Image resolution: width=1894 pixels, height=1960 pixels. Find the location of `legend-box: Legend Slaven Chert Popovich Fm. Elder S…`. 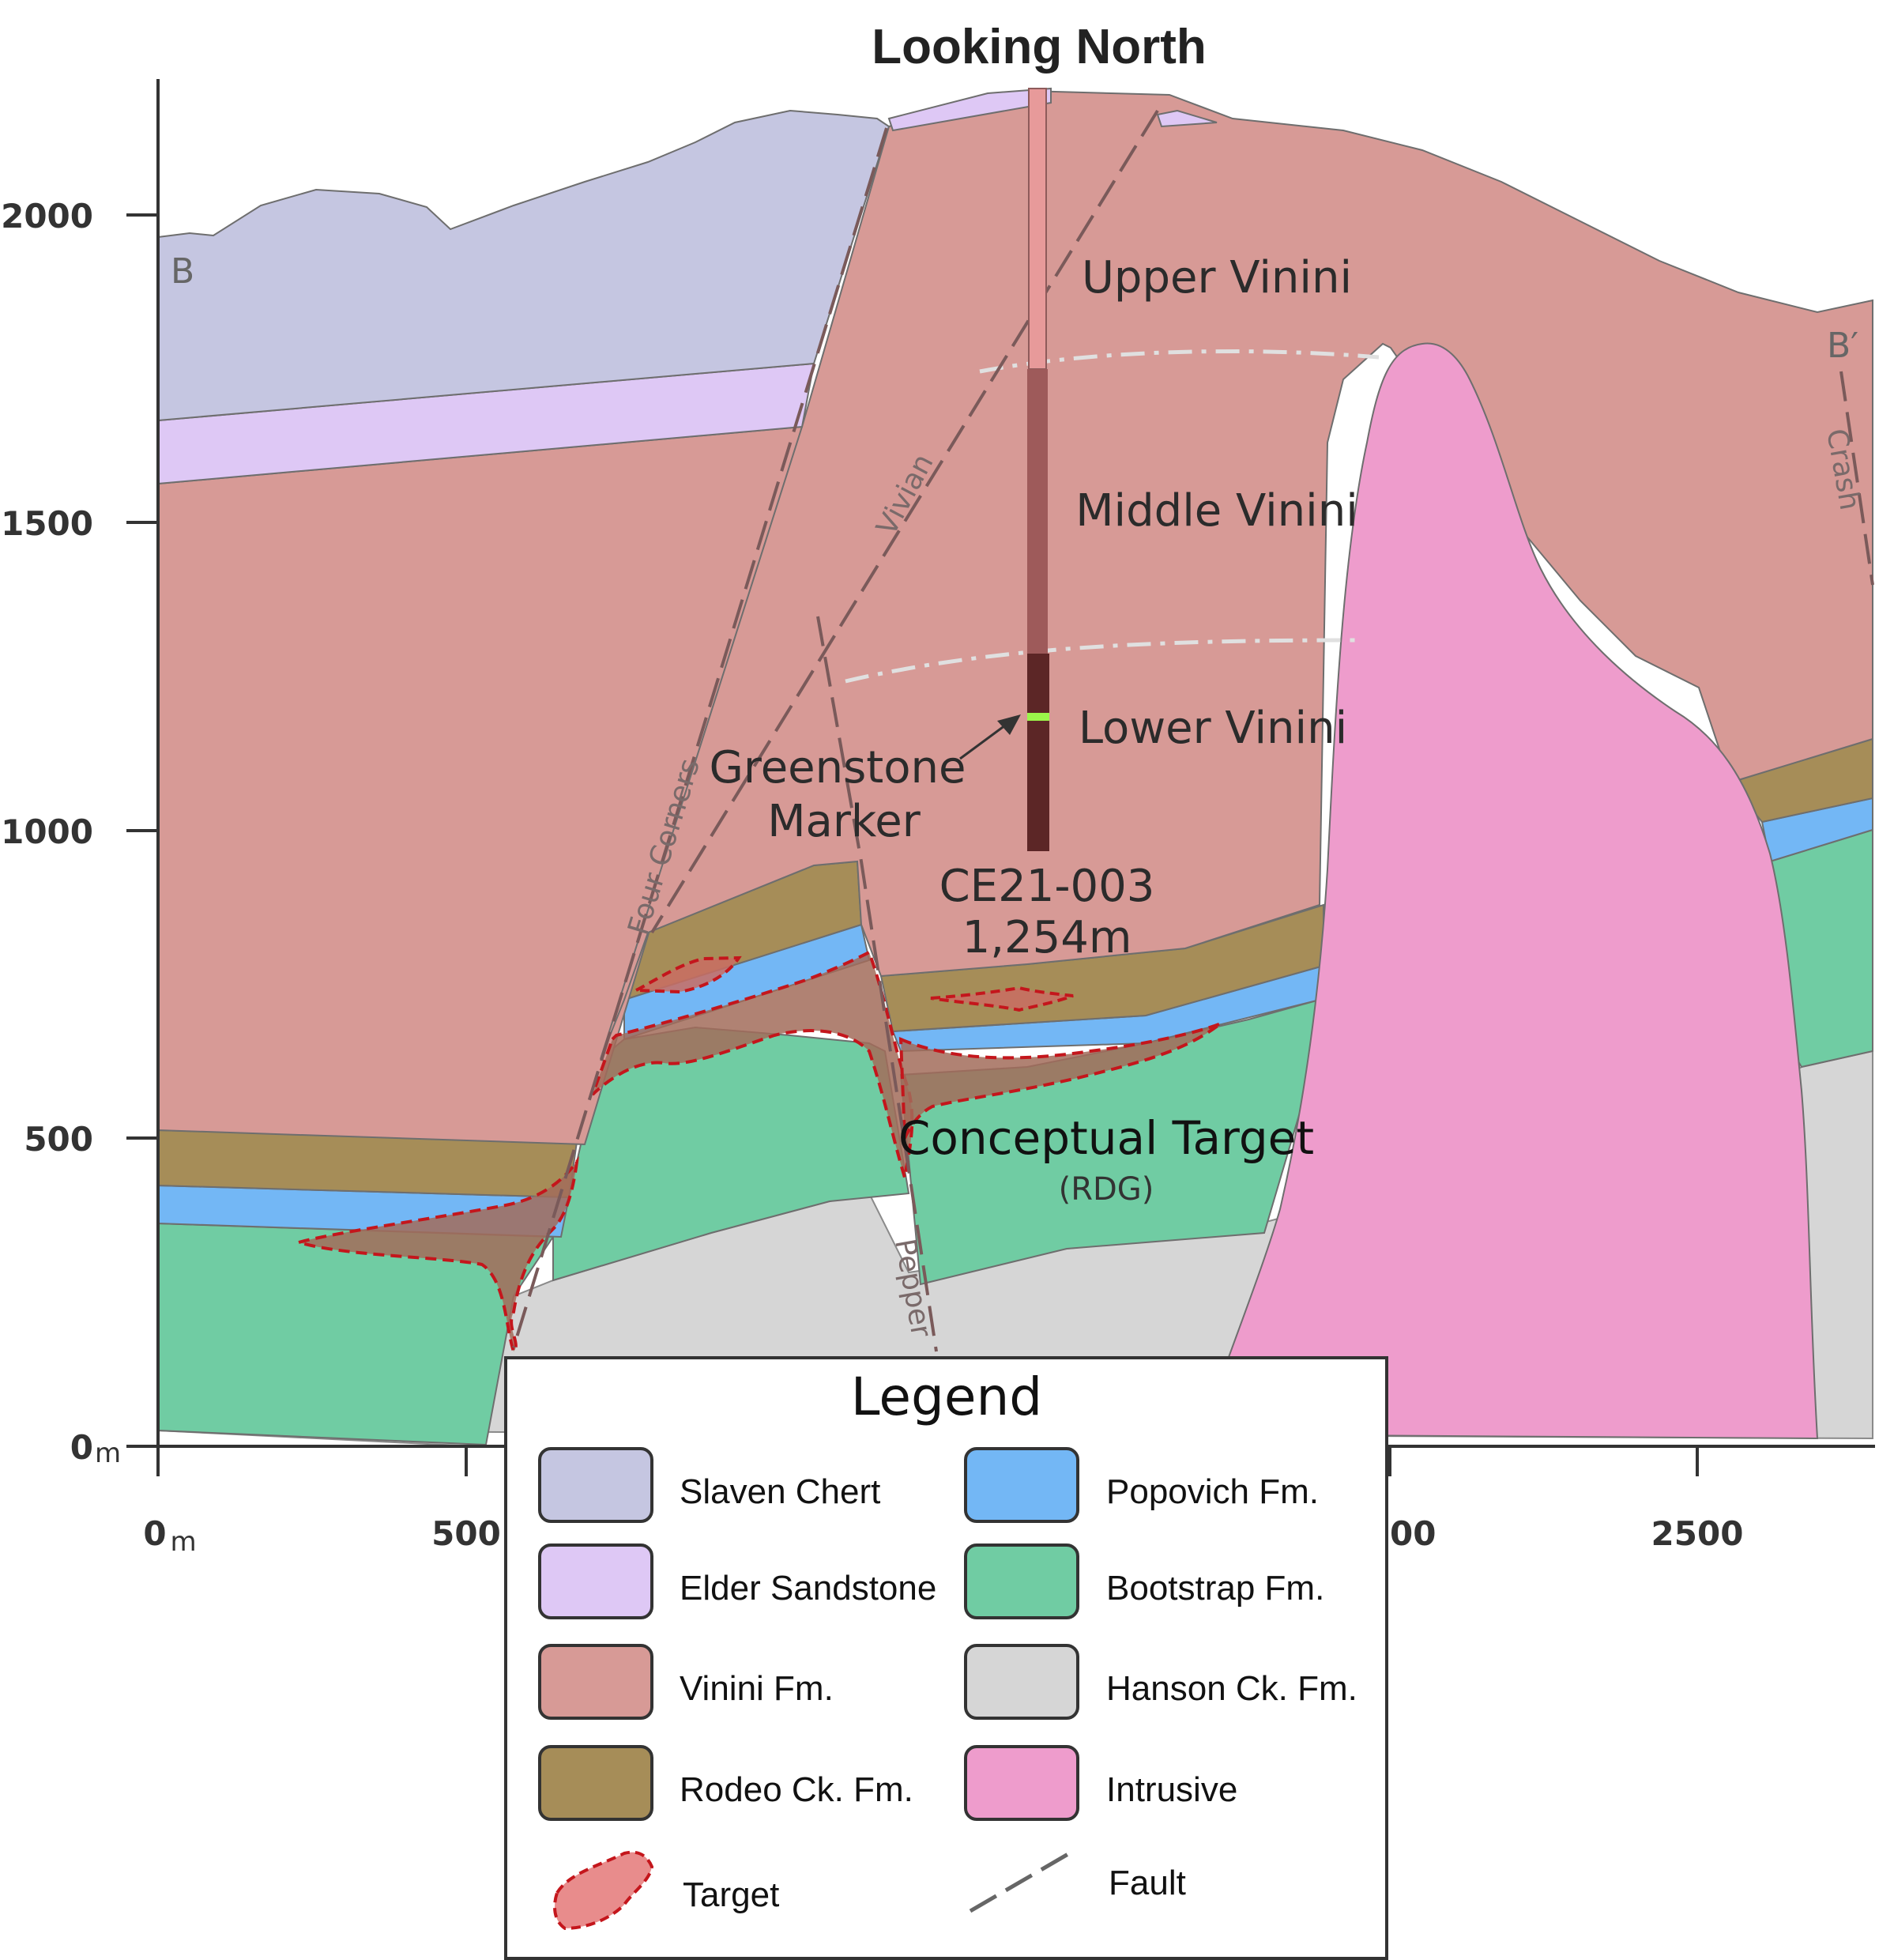

legend-box: Legend Slaven Chert Popovich Fm. Elder S… is located at coordinates (946, 1658).